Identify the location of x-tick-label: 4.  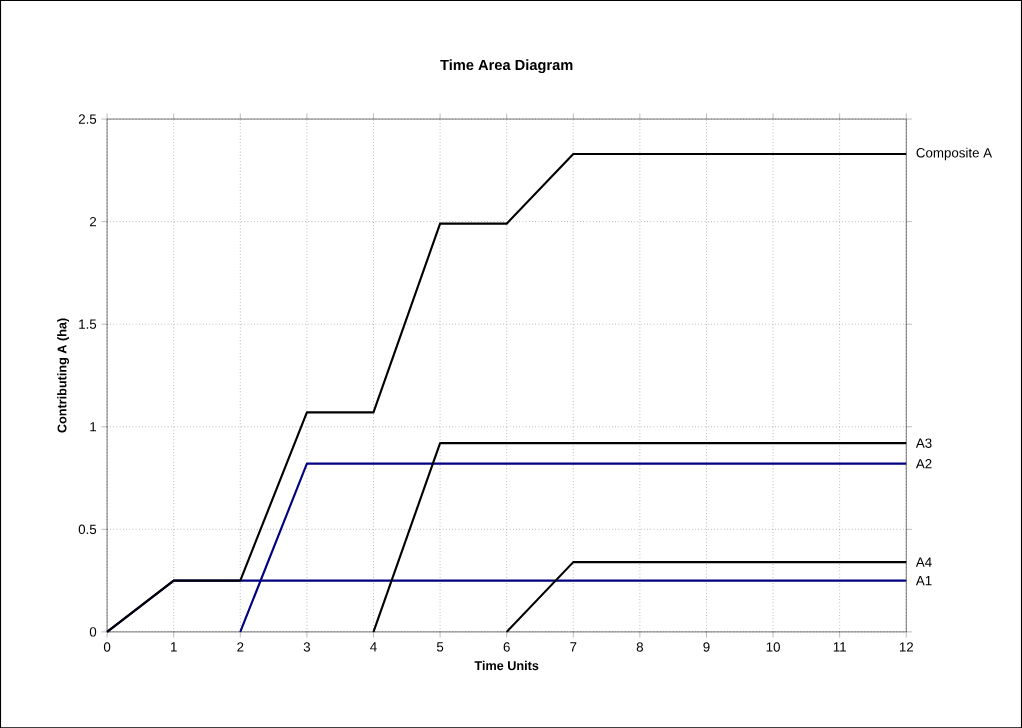
(373, 647).